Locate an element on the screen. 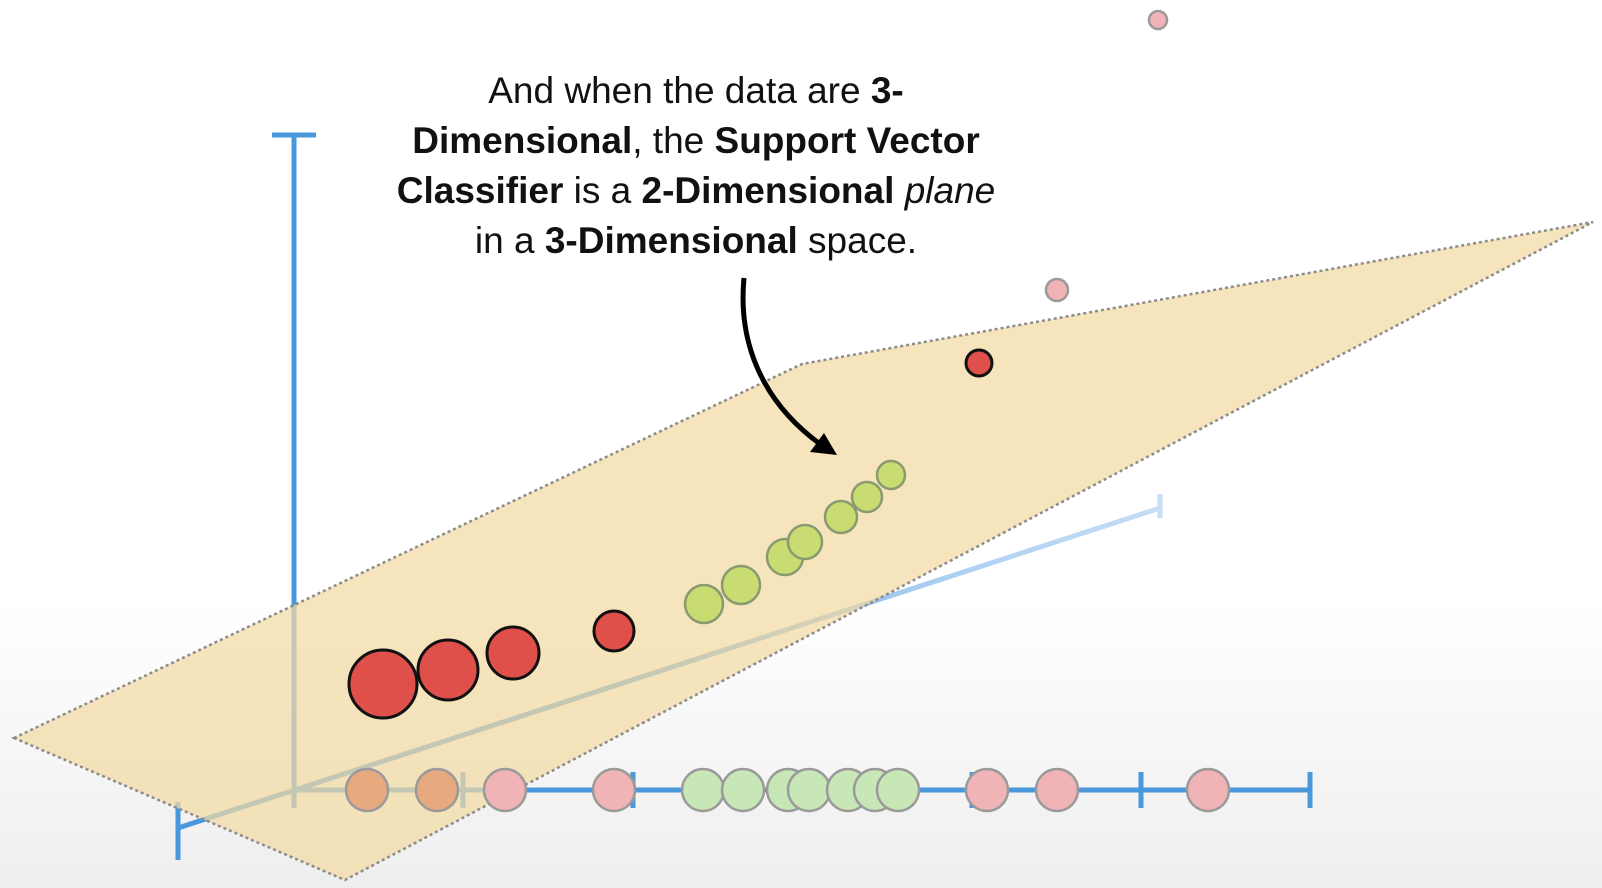 The width and height of the screenshot is (1602, 888). green-points is located at coordinates (795, 542).